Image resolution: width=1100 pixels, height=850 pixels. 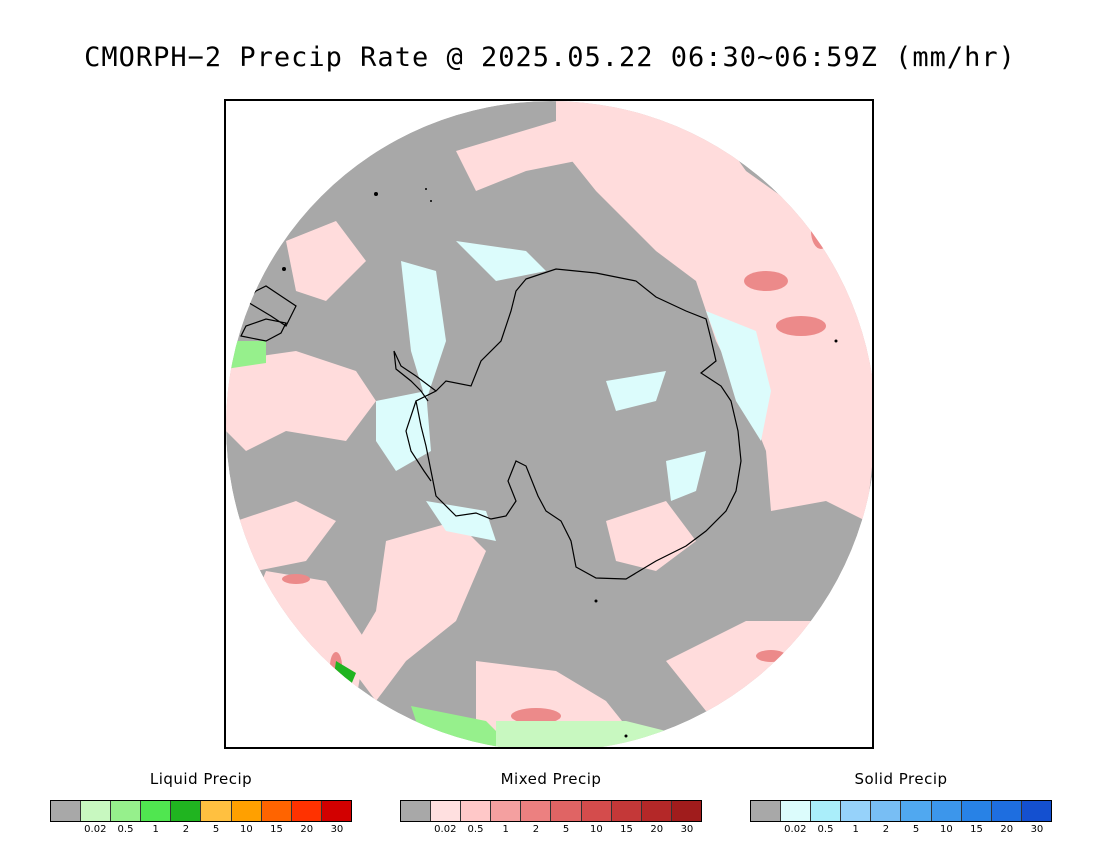 I want to click on legend-liquid: Liquid Precip 0.02 0.5 1 2 5 10 15 20 30, so click(x=201, y=802).